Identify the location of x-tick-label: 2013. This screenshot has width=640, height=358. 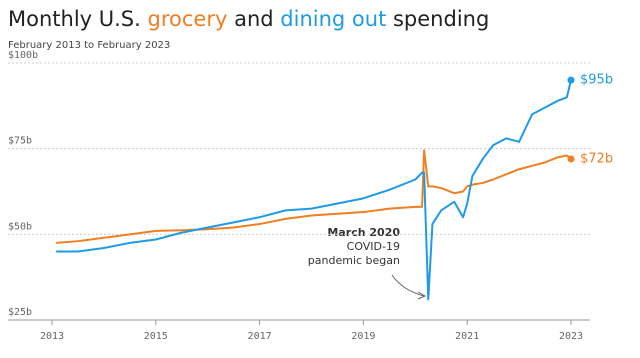
(52, 336).